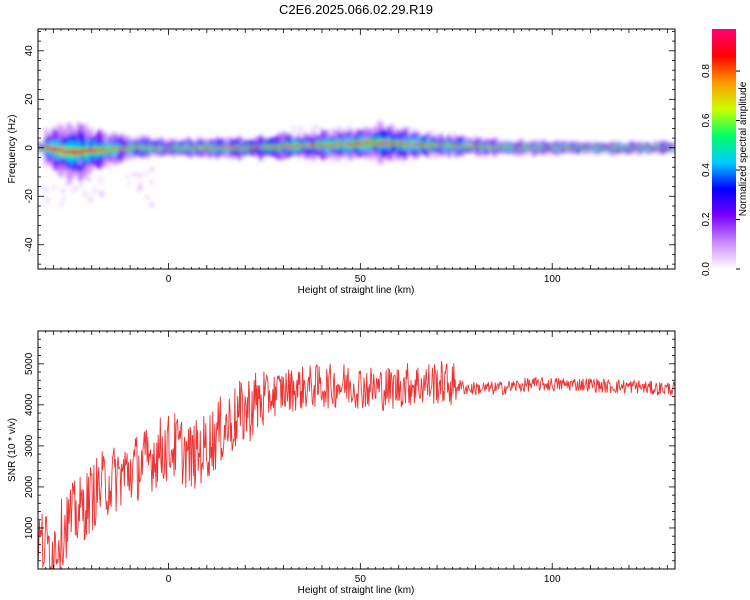  I want to click on y-tick-label: -20, so click(29, 196).